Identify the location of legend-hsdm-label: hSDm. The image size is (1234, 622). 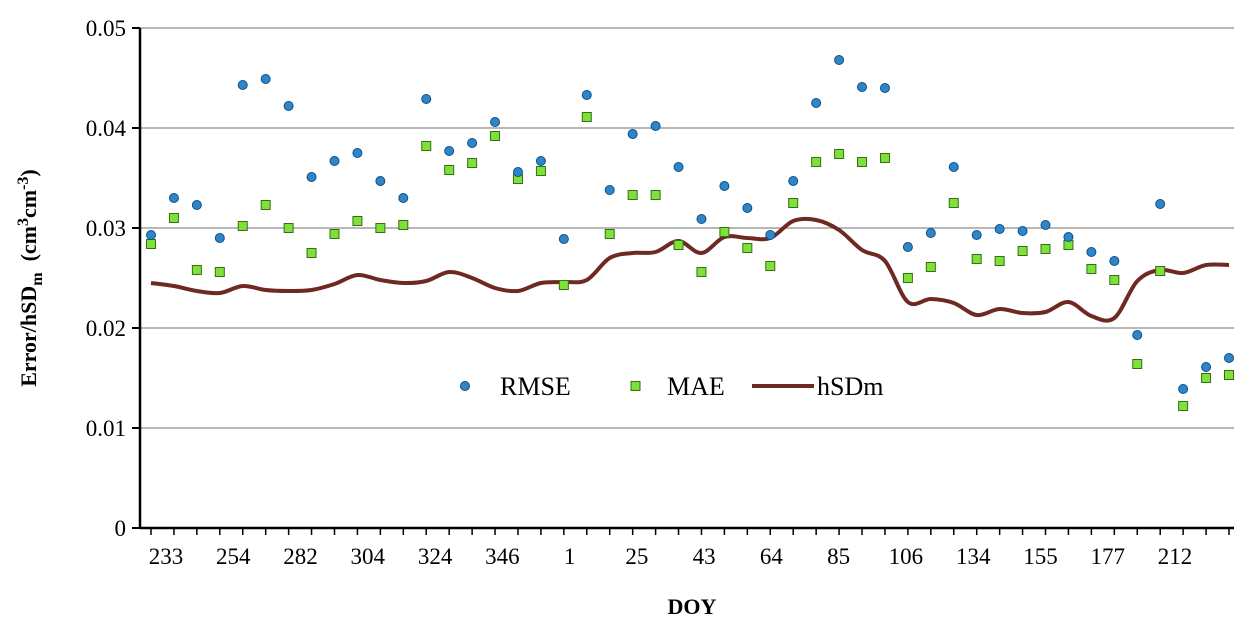
(850, 386).